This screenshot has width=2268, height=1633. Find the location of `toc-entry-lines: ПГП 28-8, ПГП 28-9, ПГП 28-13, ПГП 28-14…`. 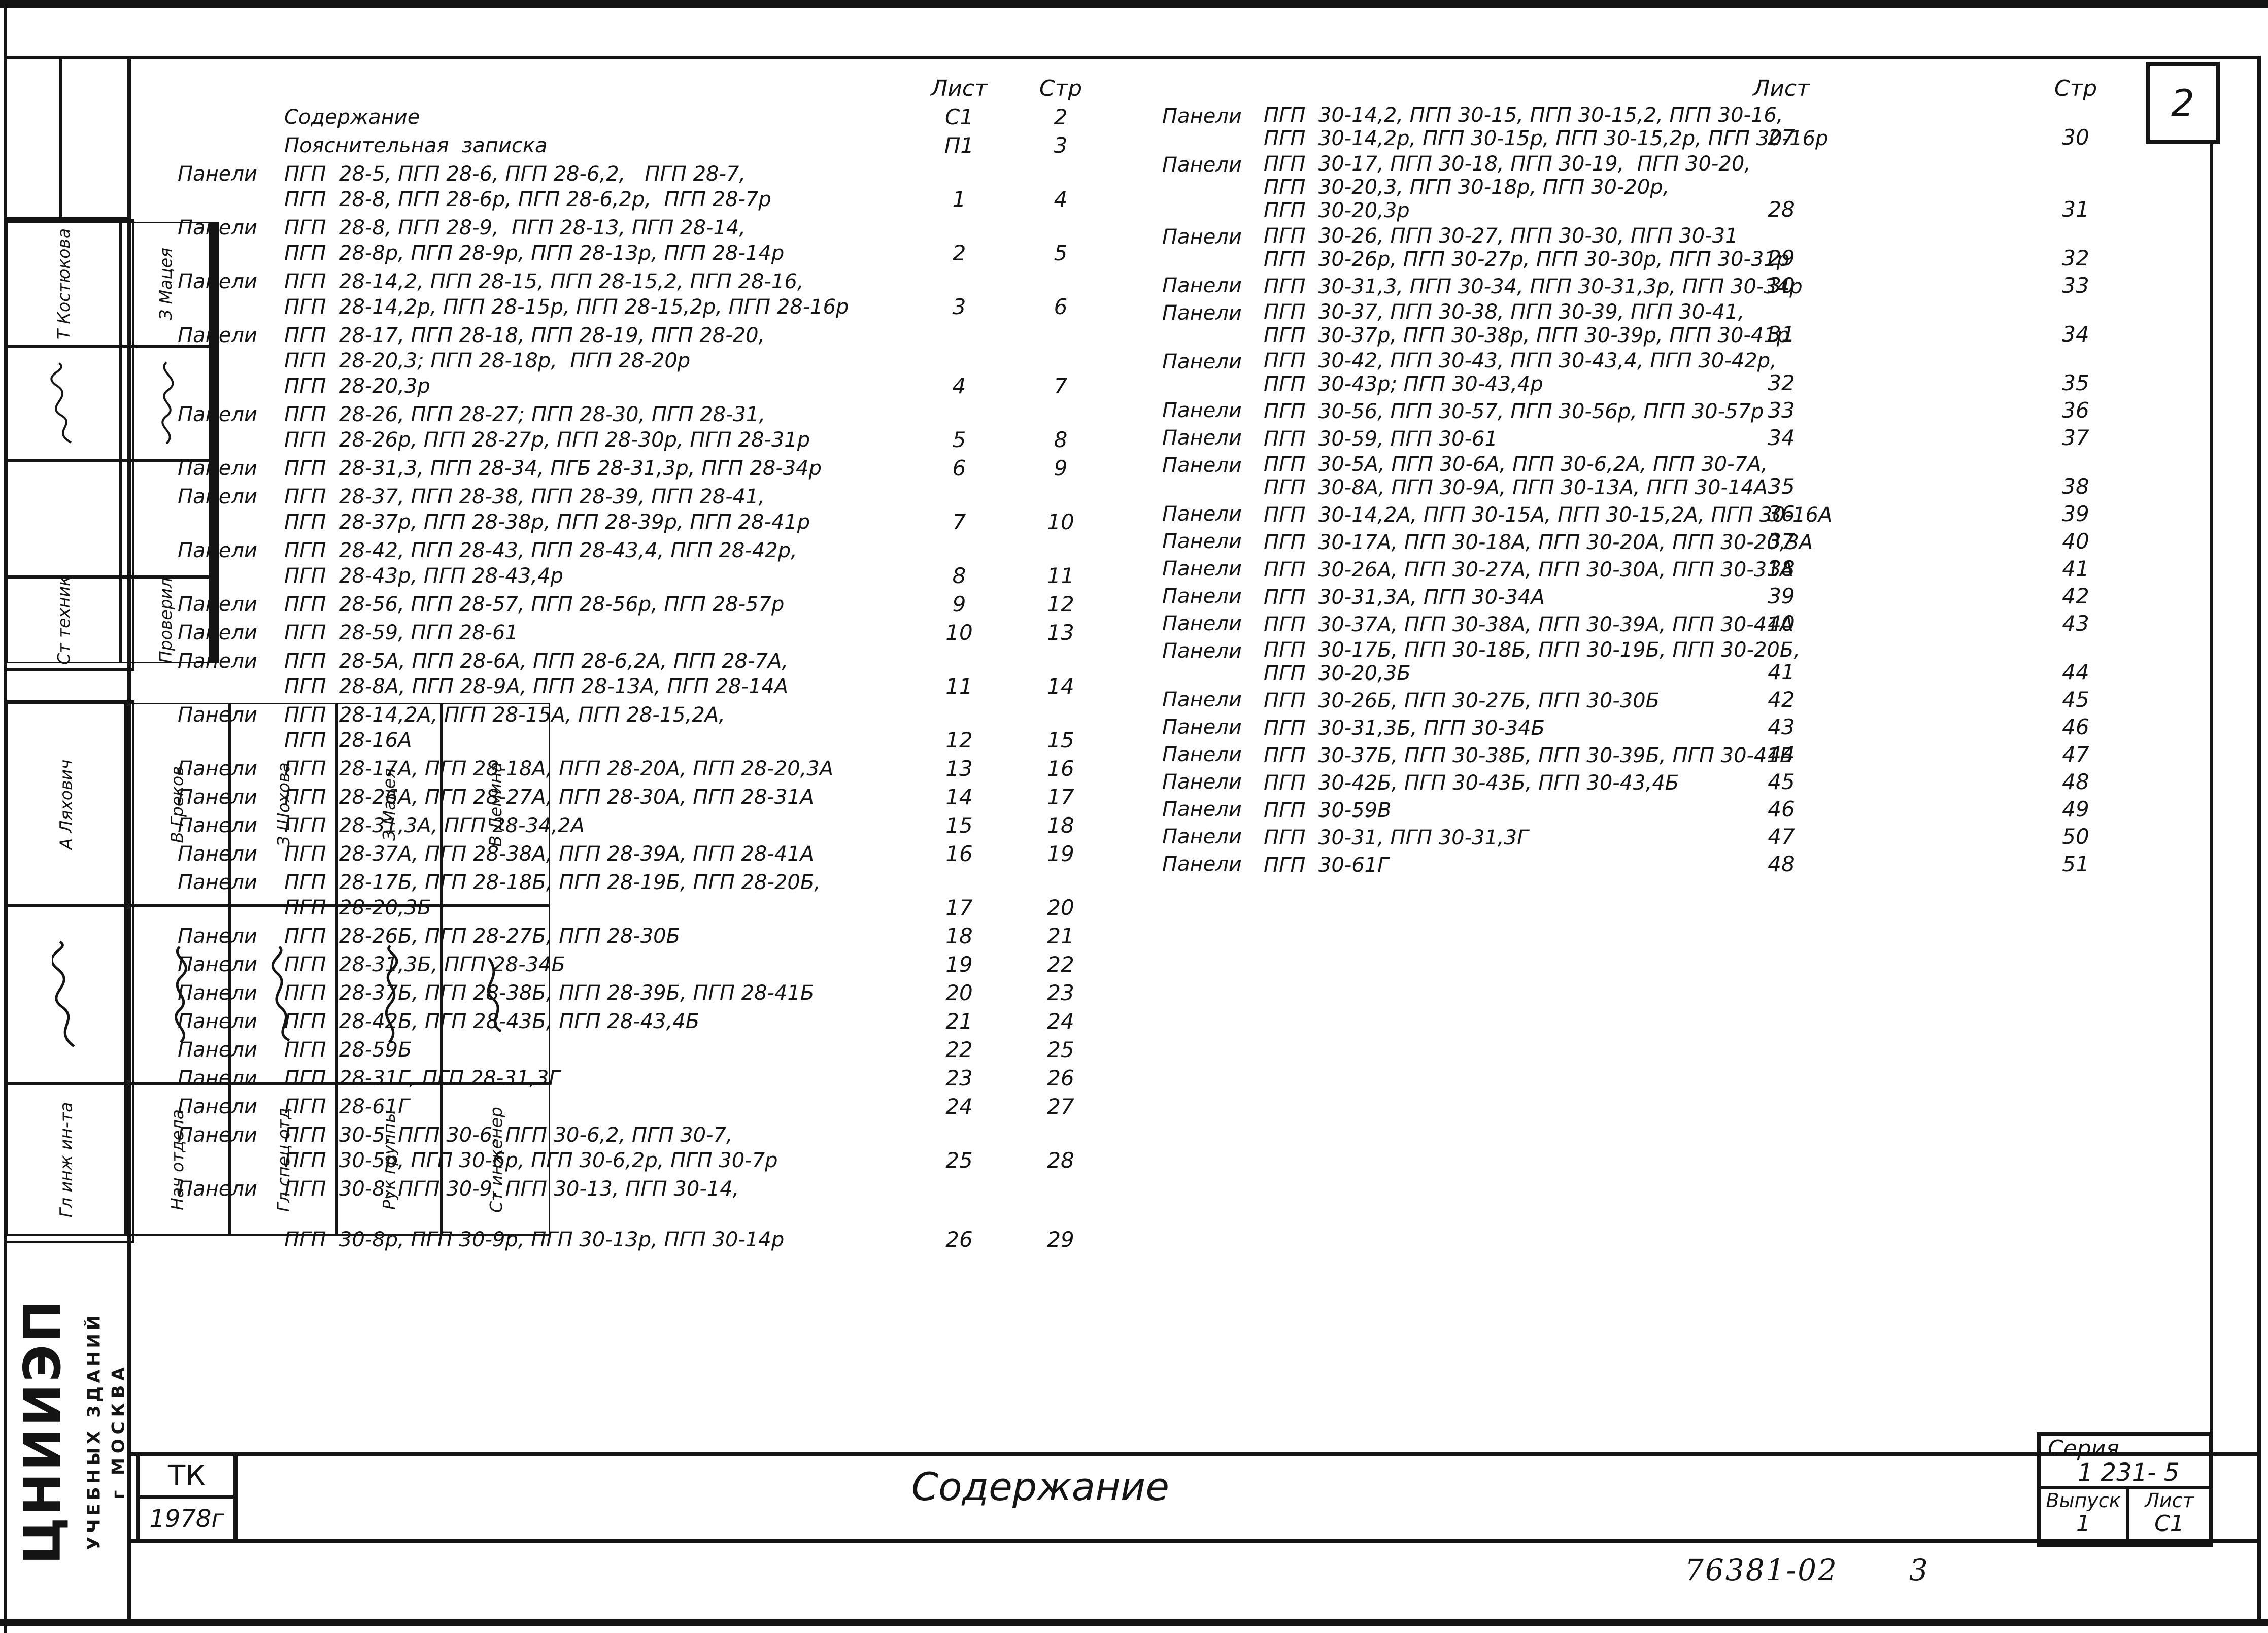

toc-entry-lines: ПГП 28-8, ПГП 28-9, ПГП 28-13, ПГП 28-14… is located at coordinates (601, 240).